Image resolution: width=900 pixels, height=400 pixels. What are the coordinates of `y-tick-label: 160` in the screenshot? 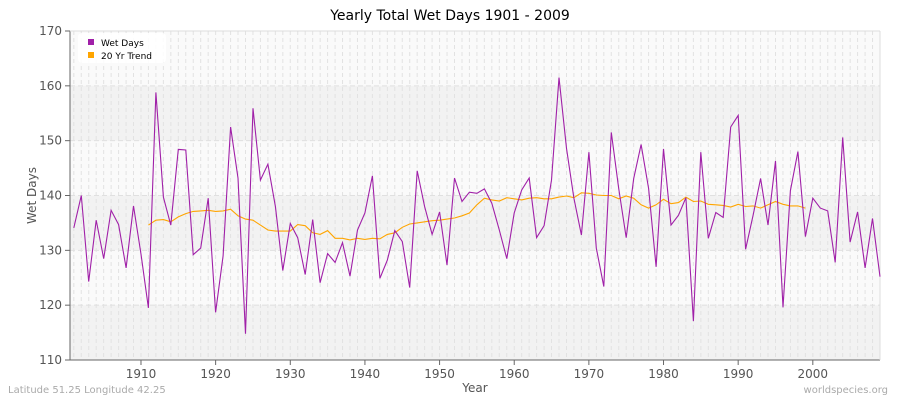 It's located at (50, 86).